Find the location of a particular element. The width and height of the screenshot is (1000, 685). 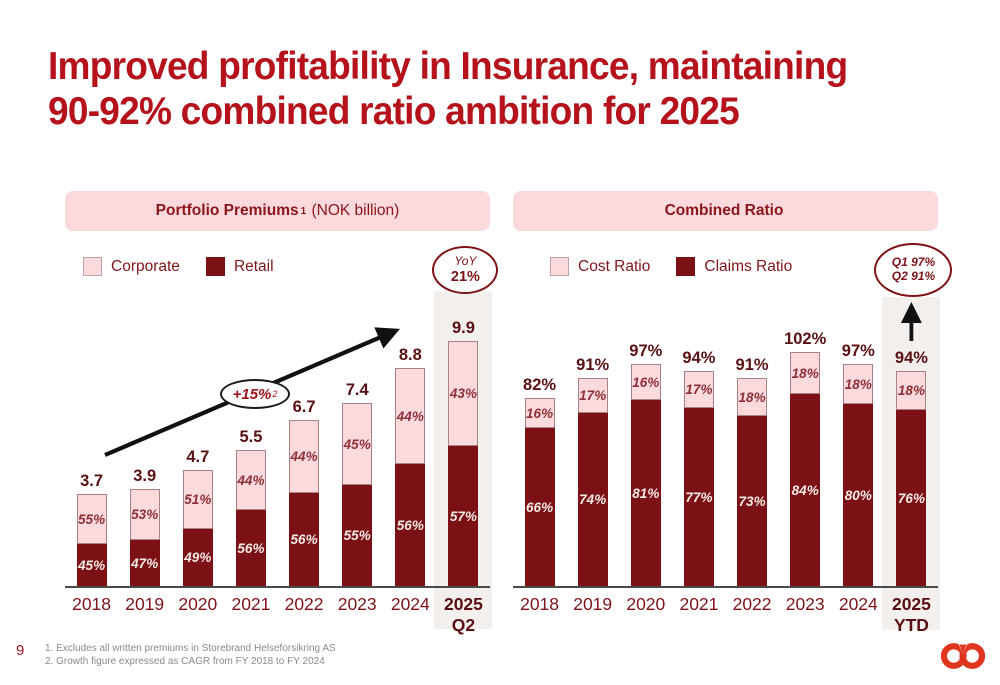

claims-ratio-segment: 81% is located at coordinates (645, 493).